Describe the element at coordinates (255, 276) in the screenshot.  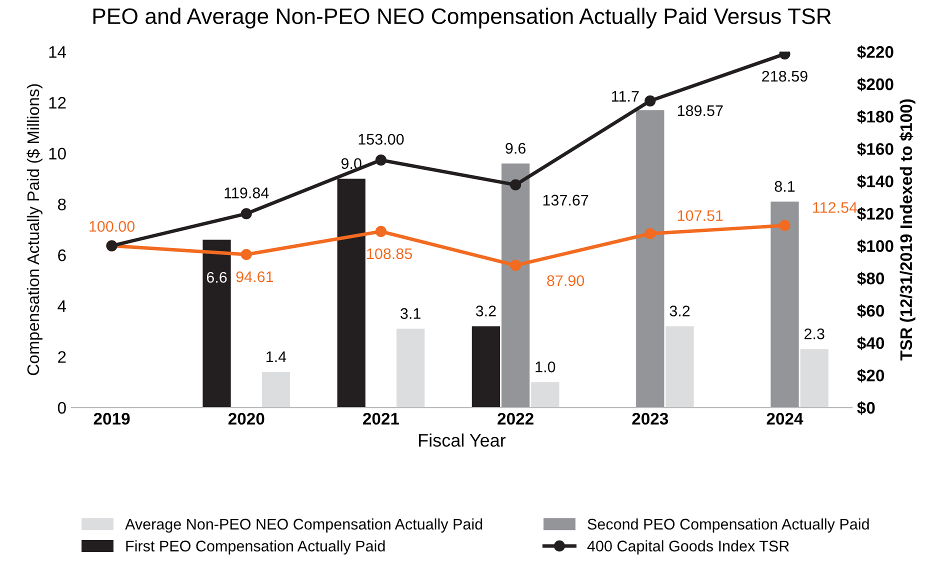
I see `data-label: 94.61` at that location.